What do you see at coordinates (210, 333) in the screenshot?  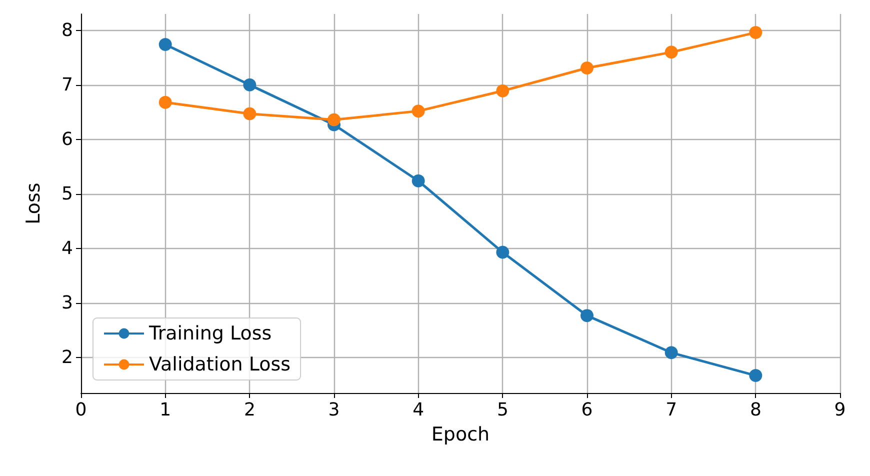 I see `legend-label: Training Loss` at bounding box center [210, 333].